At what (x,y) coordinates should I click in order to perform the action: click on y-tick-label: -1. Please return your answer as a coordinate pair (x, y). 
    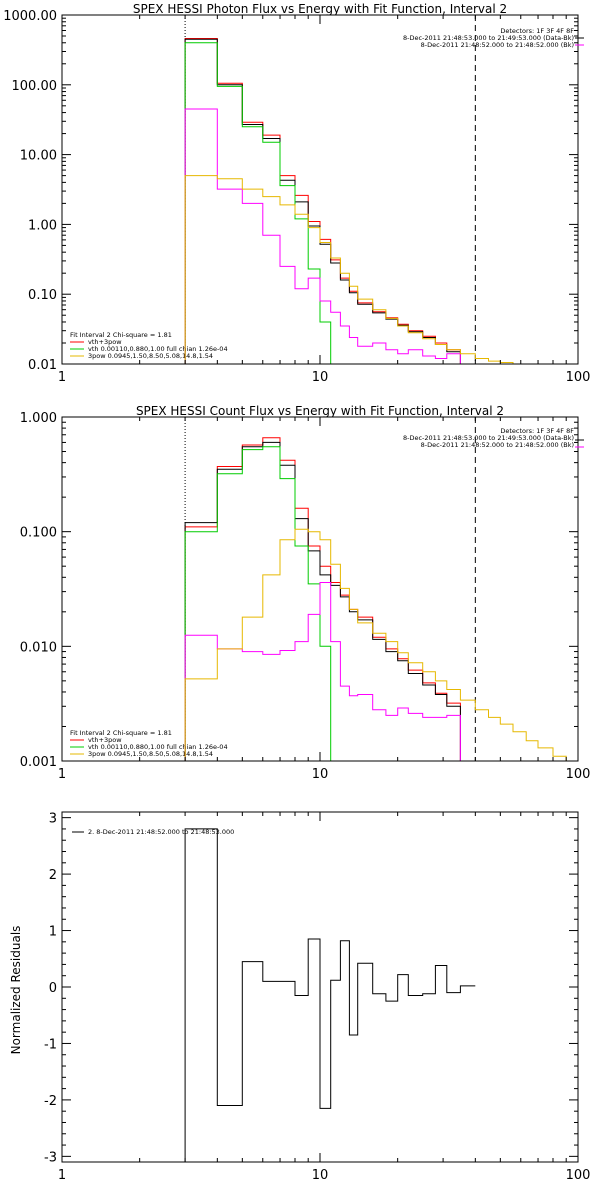
    Looking at the image, I should click on (50, 1044).